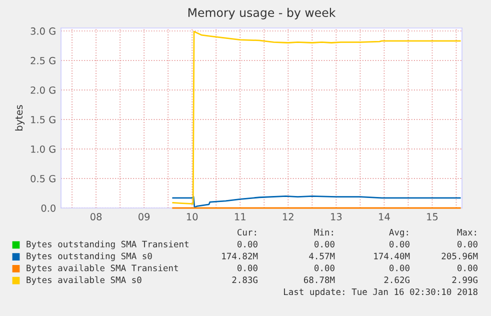  I want to click on text: Avg:, so click(398, 233).